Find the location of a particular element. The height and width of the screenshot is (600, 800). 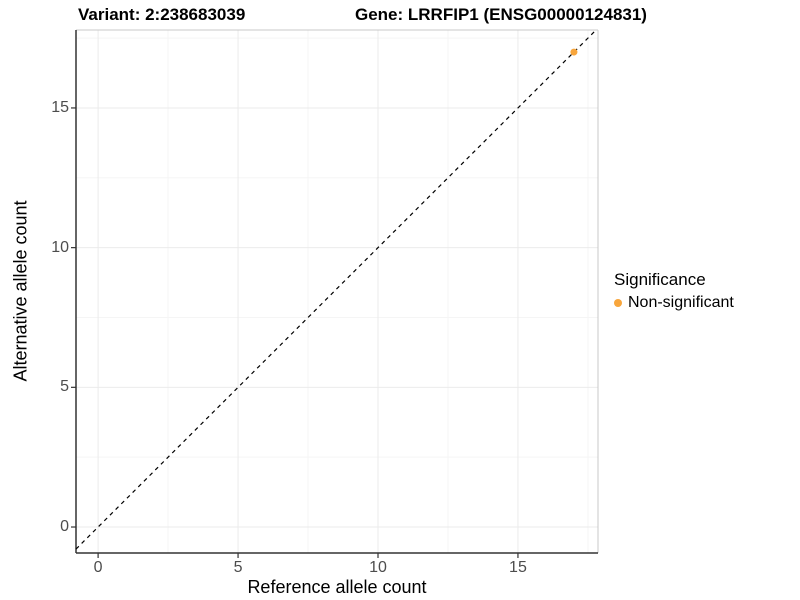

y-tick-label: 5 is located at coordinates (64, 387).